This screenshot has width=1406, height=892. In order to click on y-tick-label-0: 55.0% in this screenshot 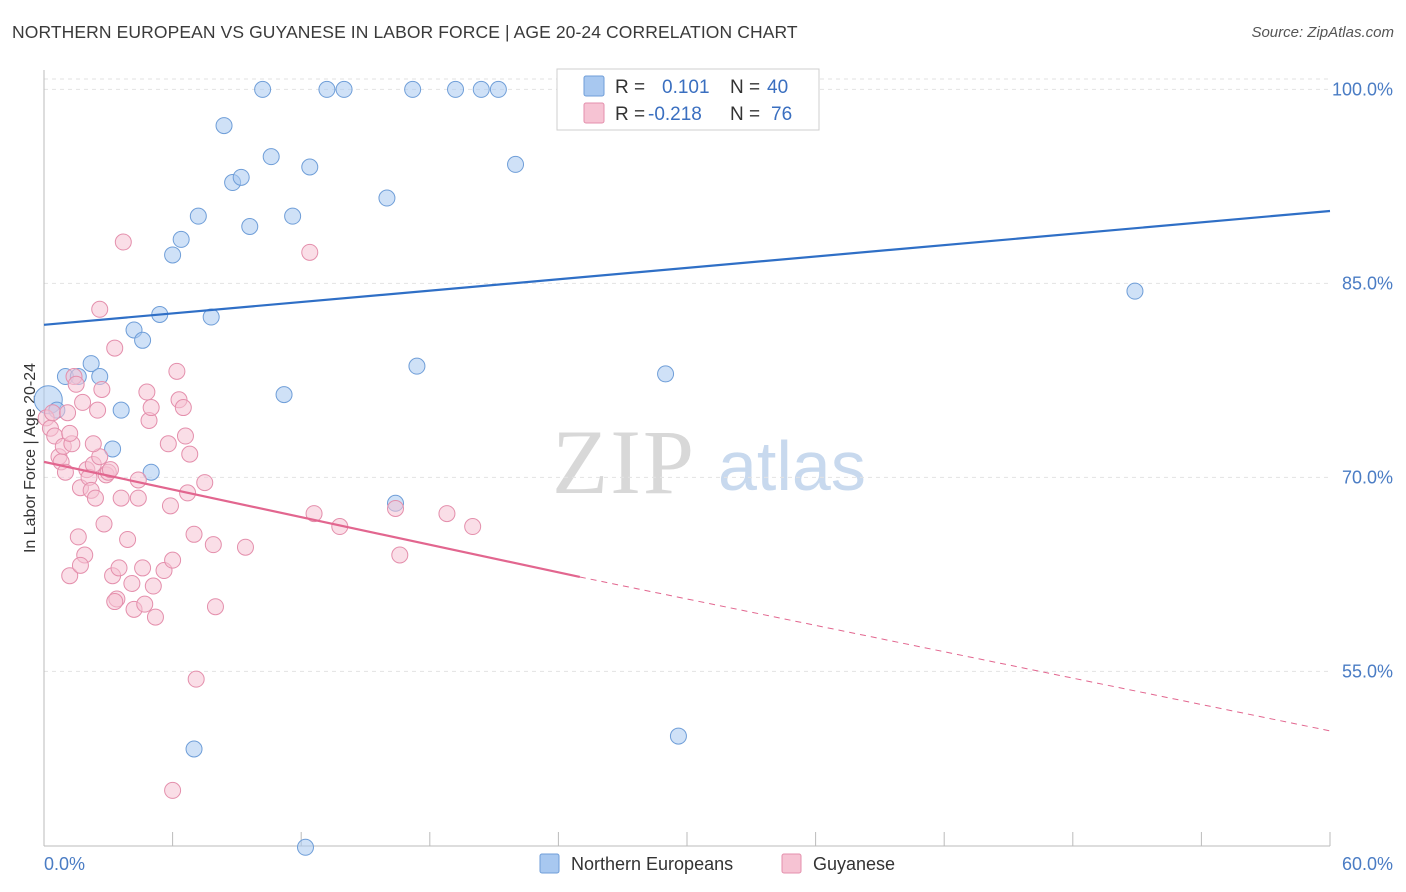, I will do `click(1367, 671)`.